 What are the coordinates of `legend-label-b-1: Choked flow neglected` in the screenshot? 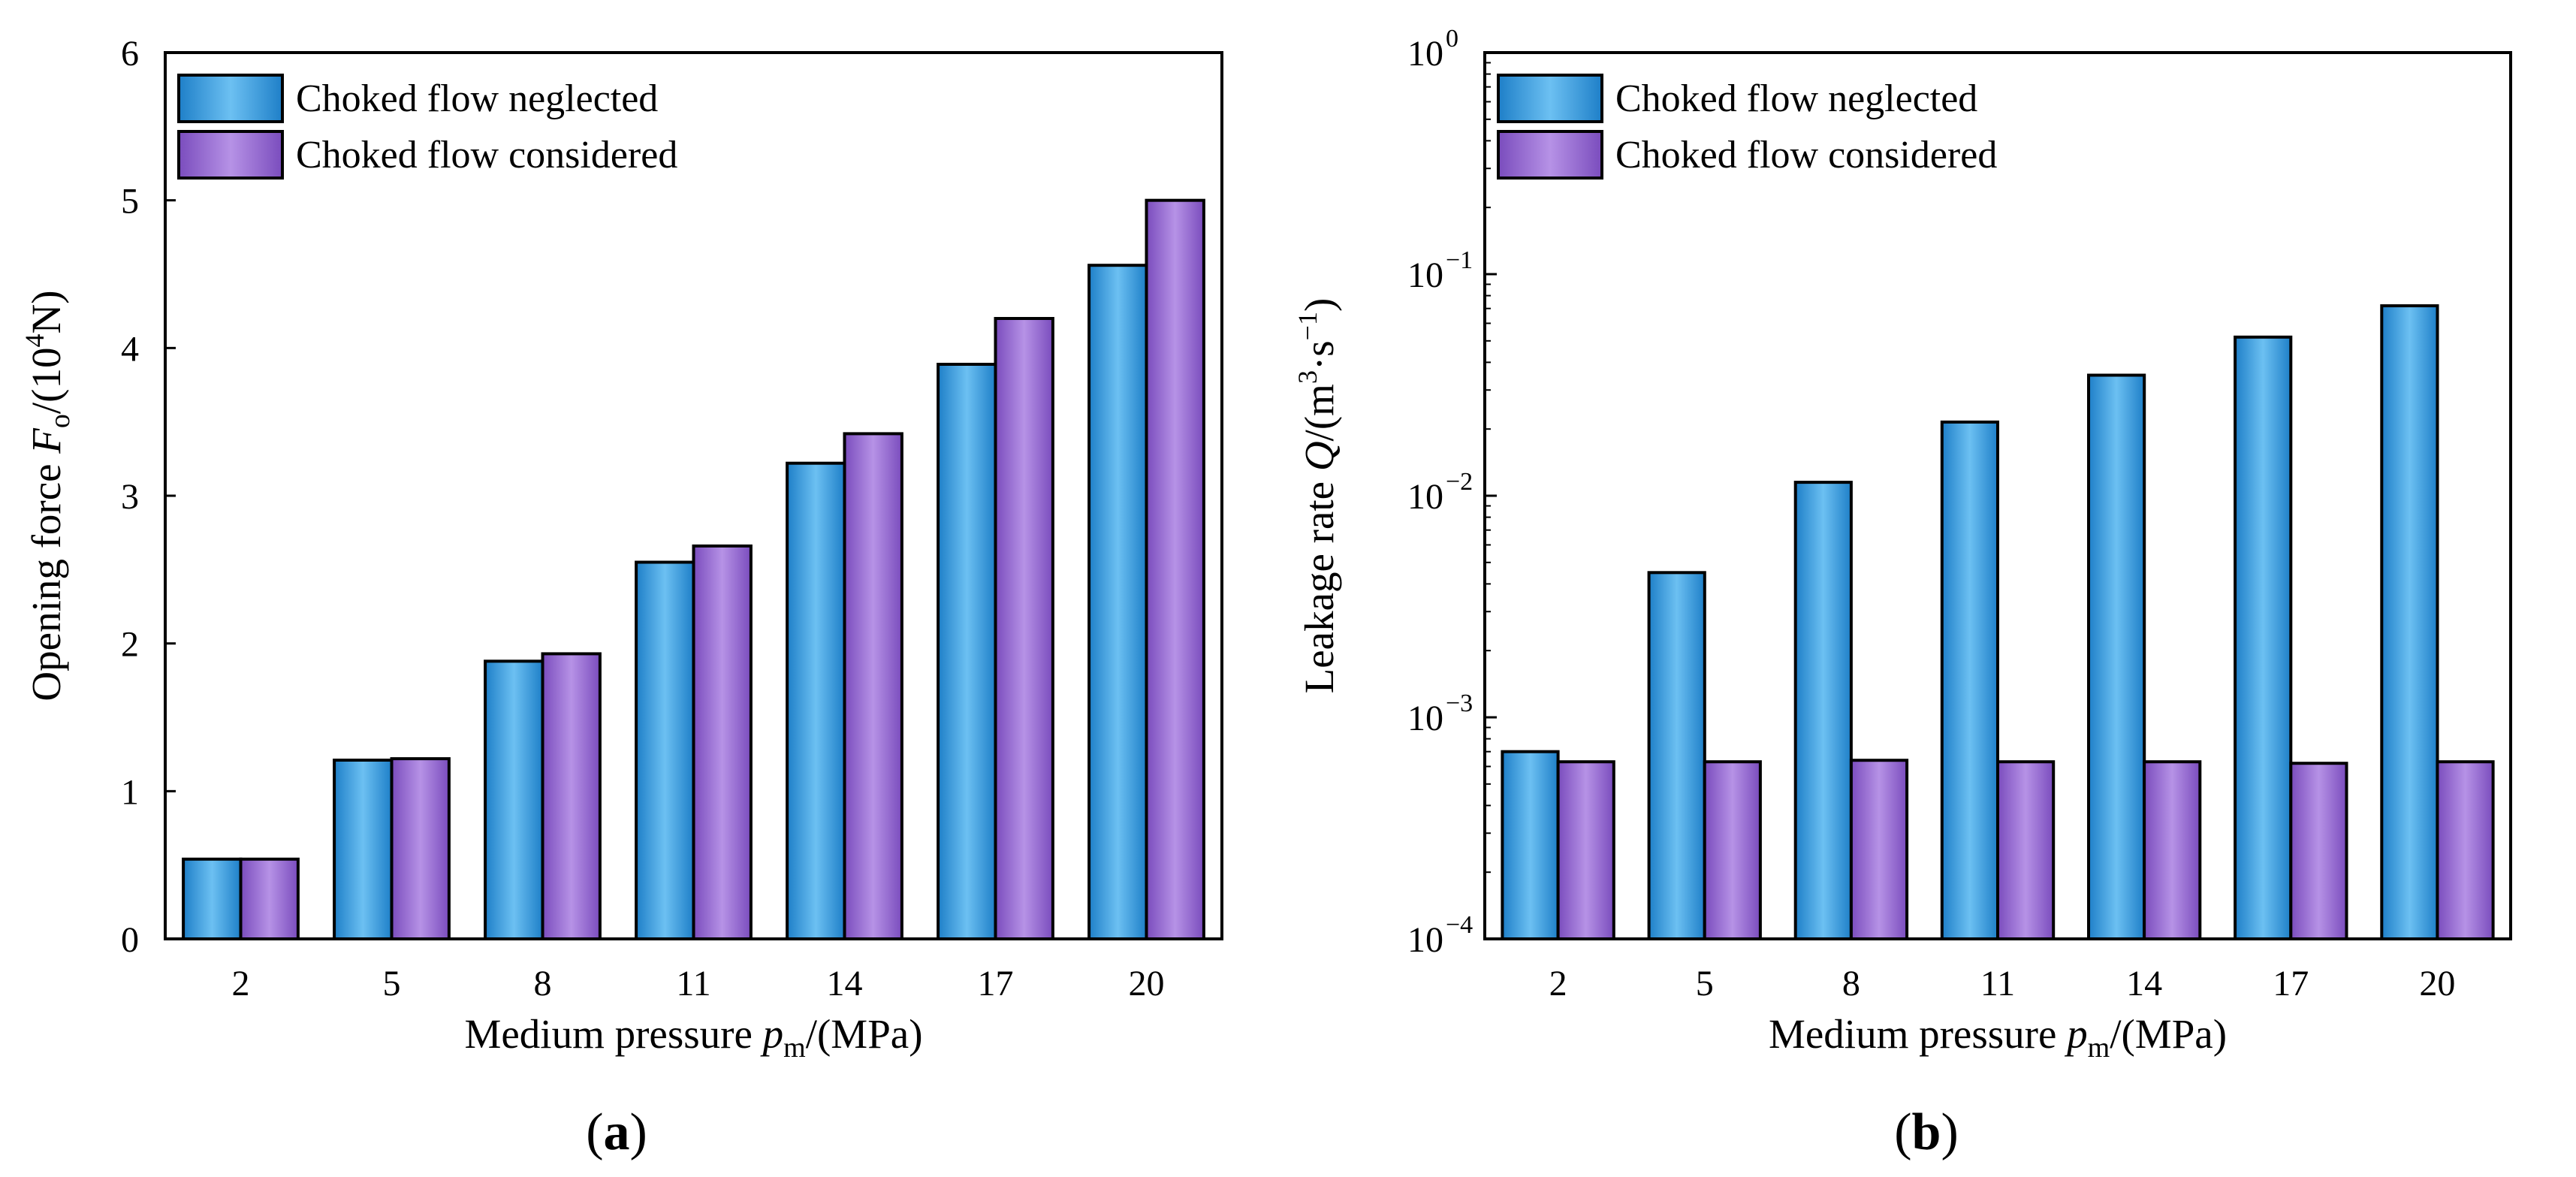 It's located at (1796, 99).